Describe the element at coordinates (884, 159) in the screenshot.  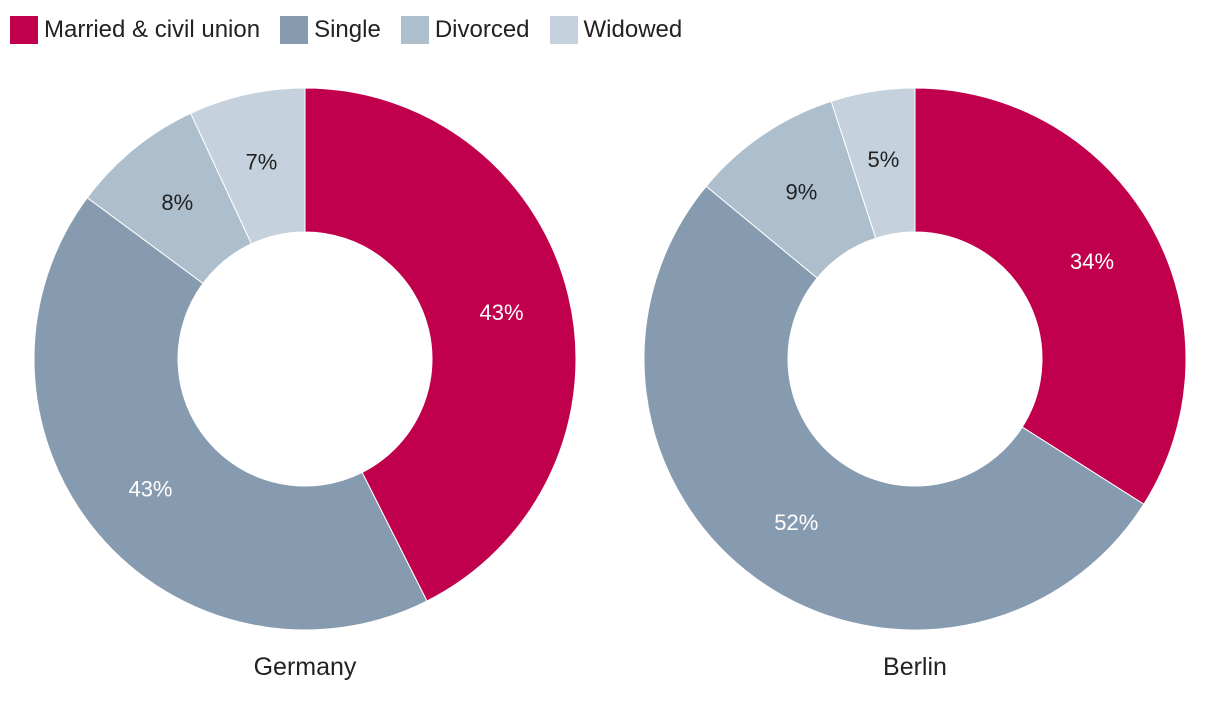
I see `slice-label-berlin-widowed: 5%` at that location.